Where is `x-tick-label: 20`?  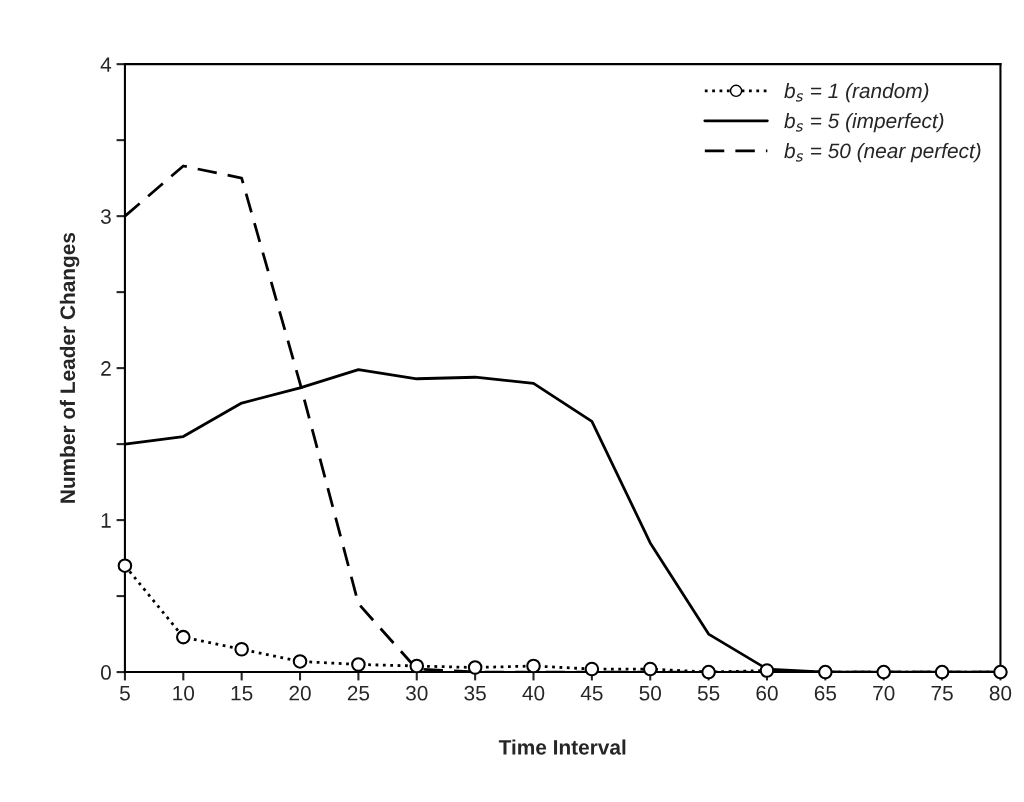
x-tick-label: 20 is located at coordinates (300, 693).